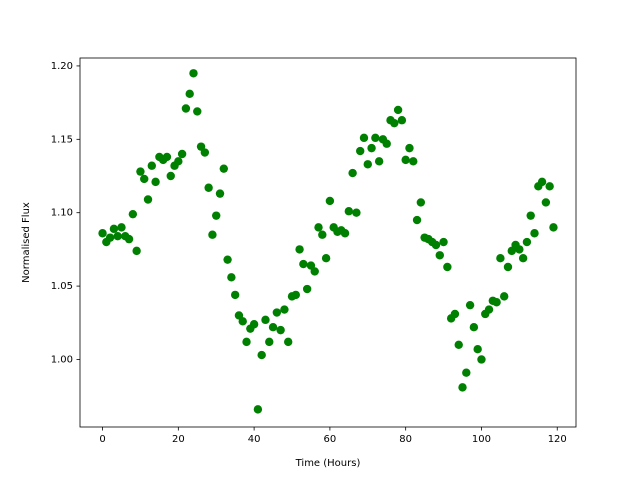 The width and height of the screenshot is (640, 480). I want to click on y-tick-label: 1.10, so click(62, 213).